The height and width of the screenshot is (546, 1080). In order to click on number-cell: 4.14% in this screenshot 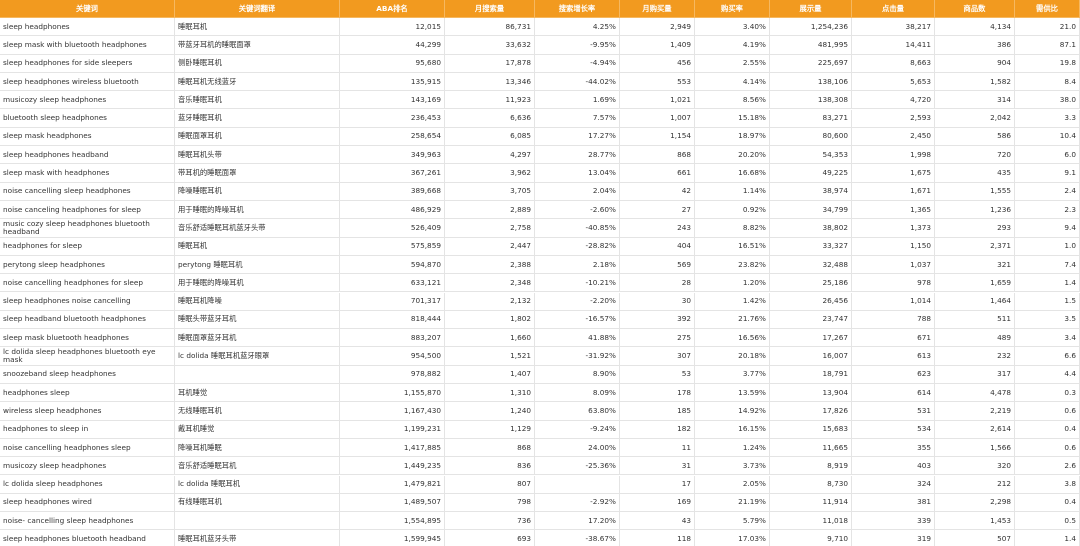, I will do `click(732, 82)`.